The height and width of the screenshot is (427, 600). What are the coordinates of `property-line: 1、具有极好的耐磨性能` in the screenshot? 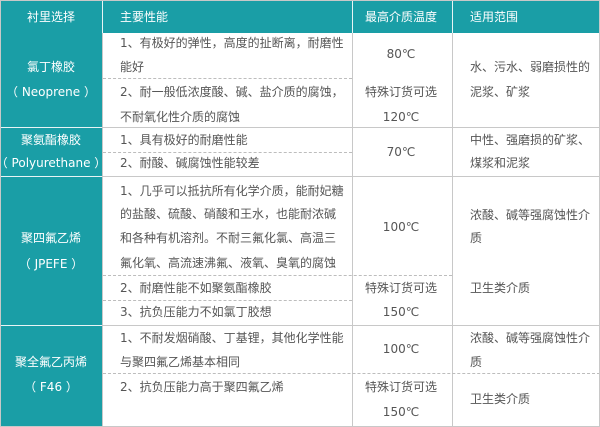 It's located at (184, 140).